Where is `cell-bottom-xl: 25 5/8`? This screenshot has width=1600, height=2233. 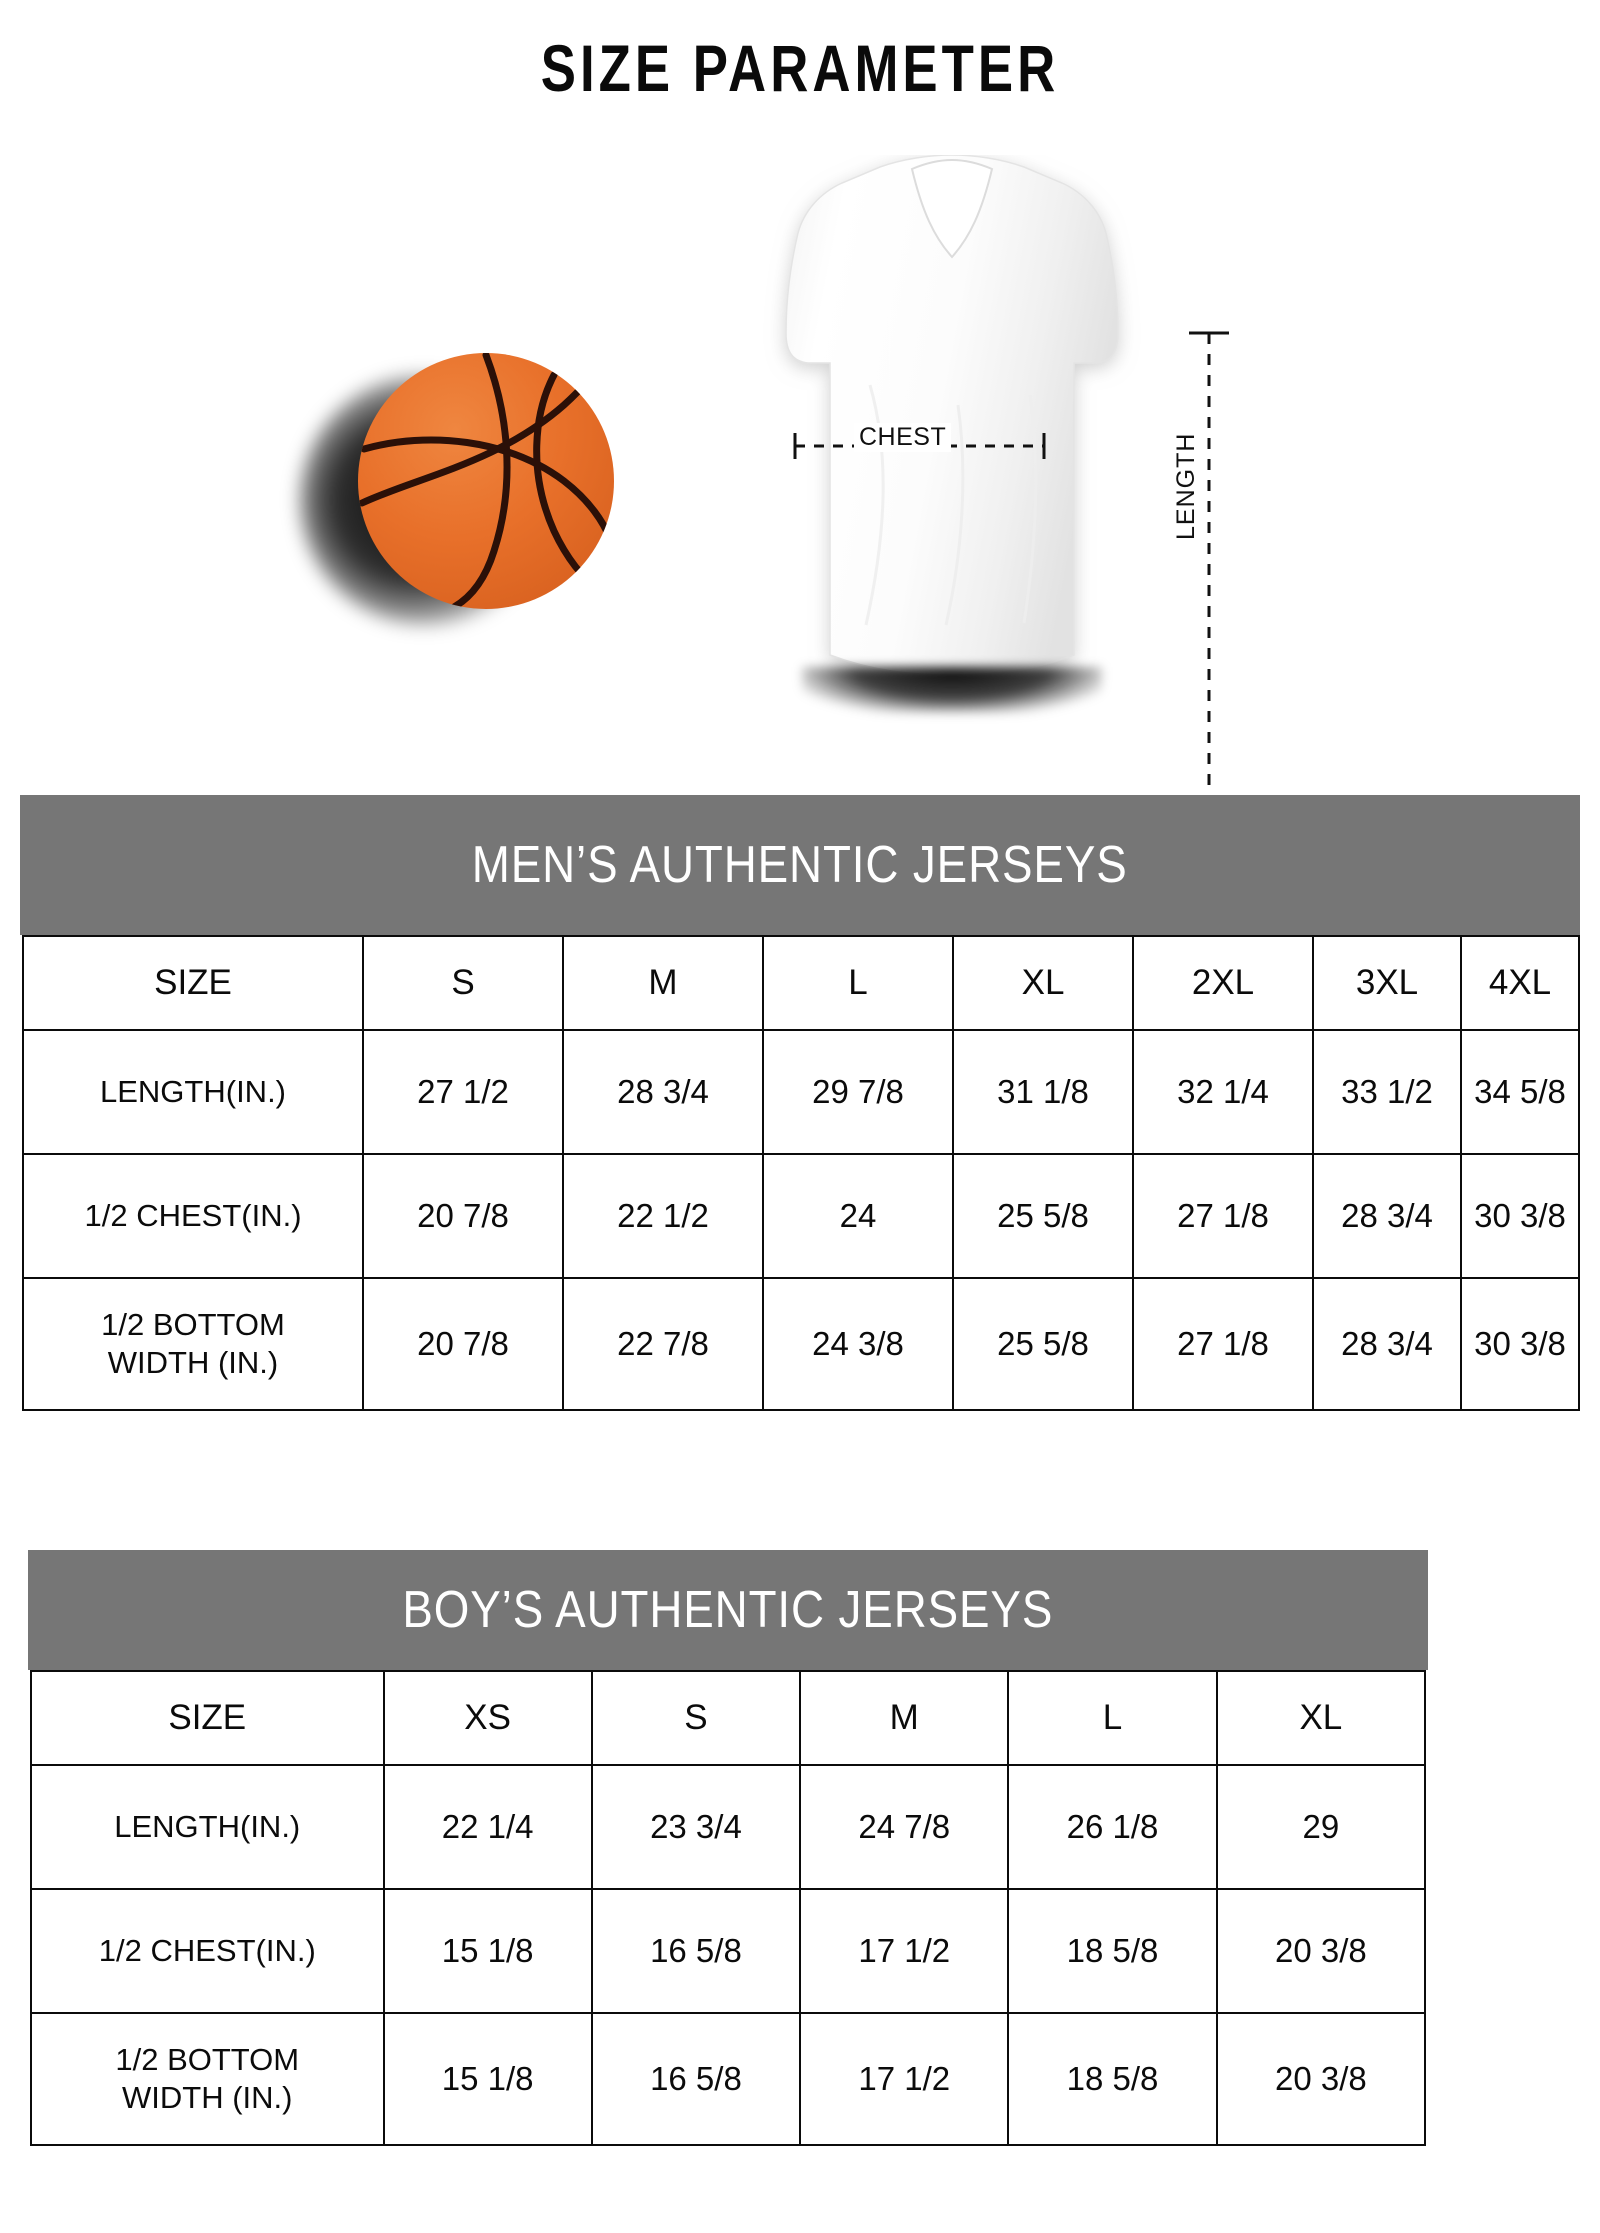 cell-bottom-xl: 25 5/8 is located at coordinates (1043, 1344).